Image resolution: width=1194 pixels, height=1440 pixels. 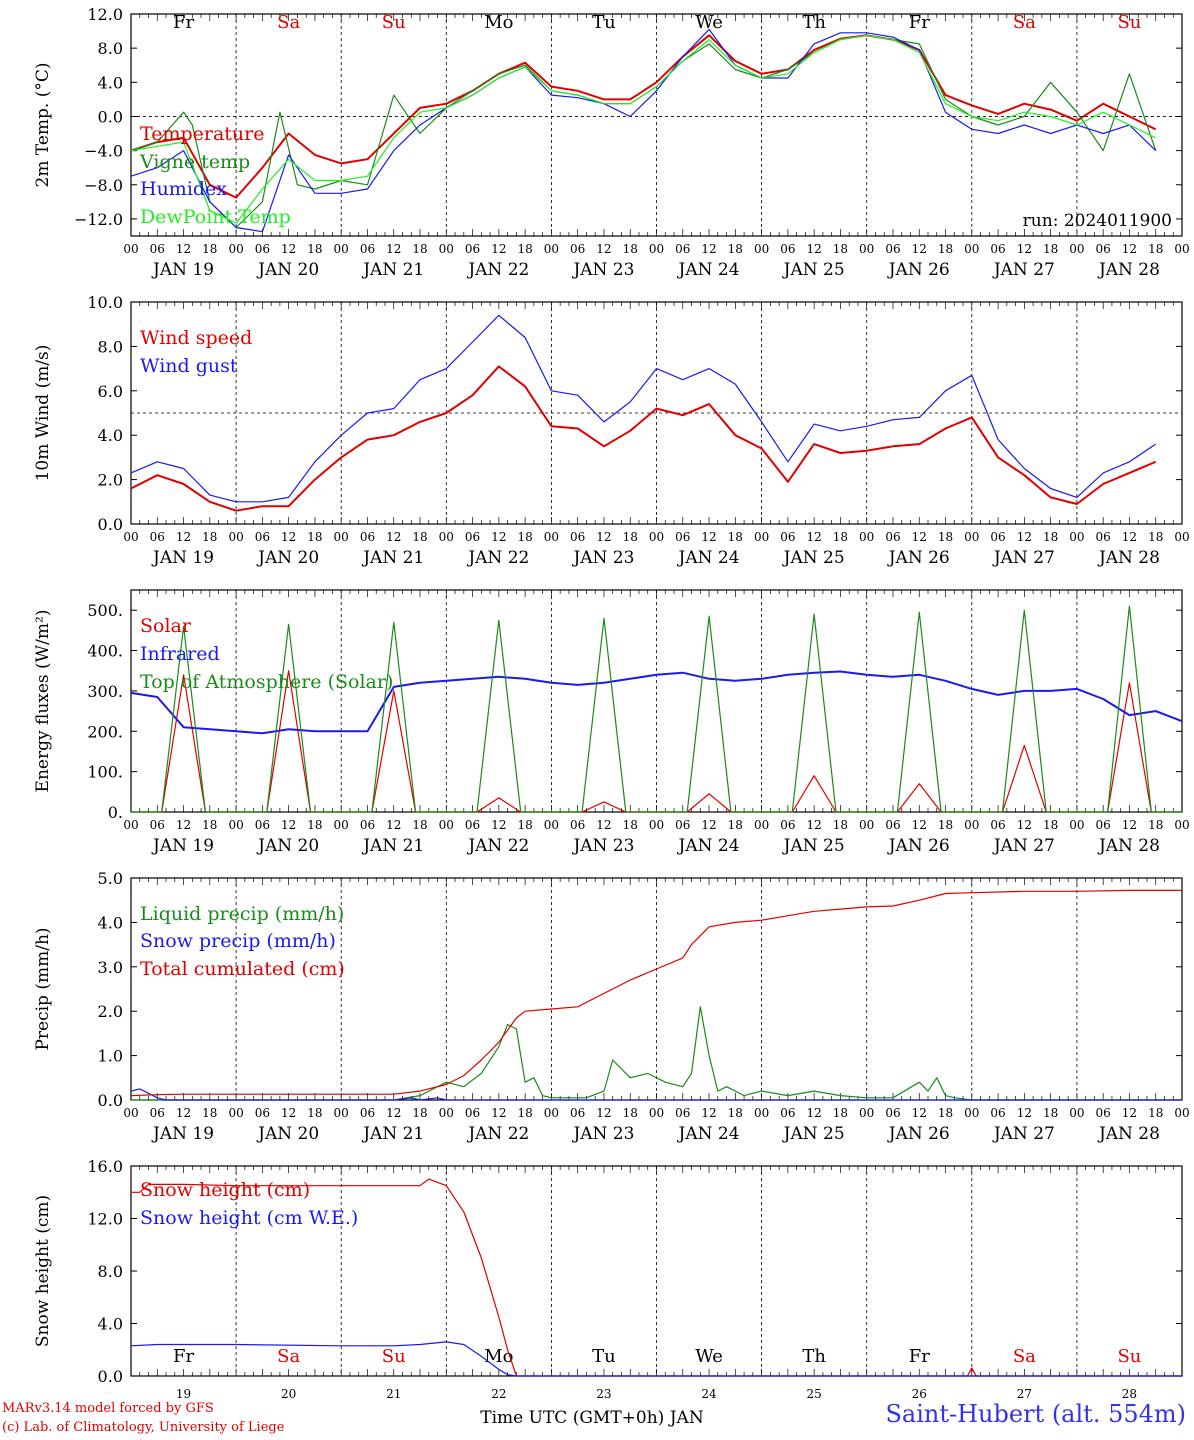 I want to click on date-label: JAN 20, so click(x=287, y=1134).